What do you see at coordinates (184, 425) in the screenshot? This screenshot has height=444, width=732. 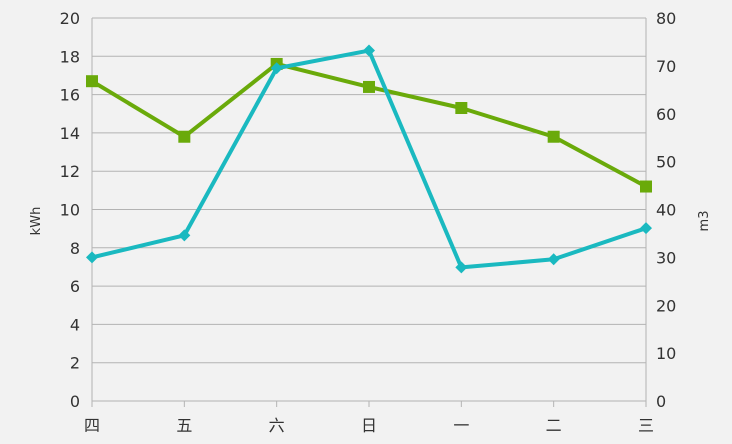 I see `x-tick-label-1: 五` at bounding box center [184, 425].